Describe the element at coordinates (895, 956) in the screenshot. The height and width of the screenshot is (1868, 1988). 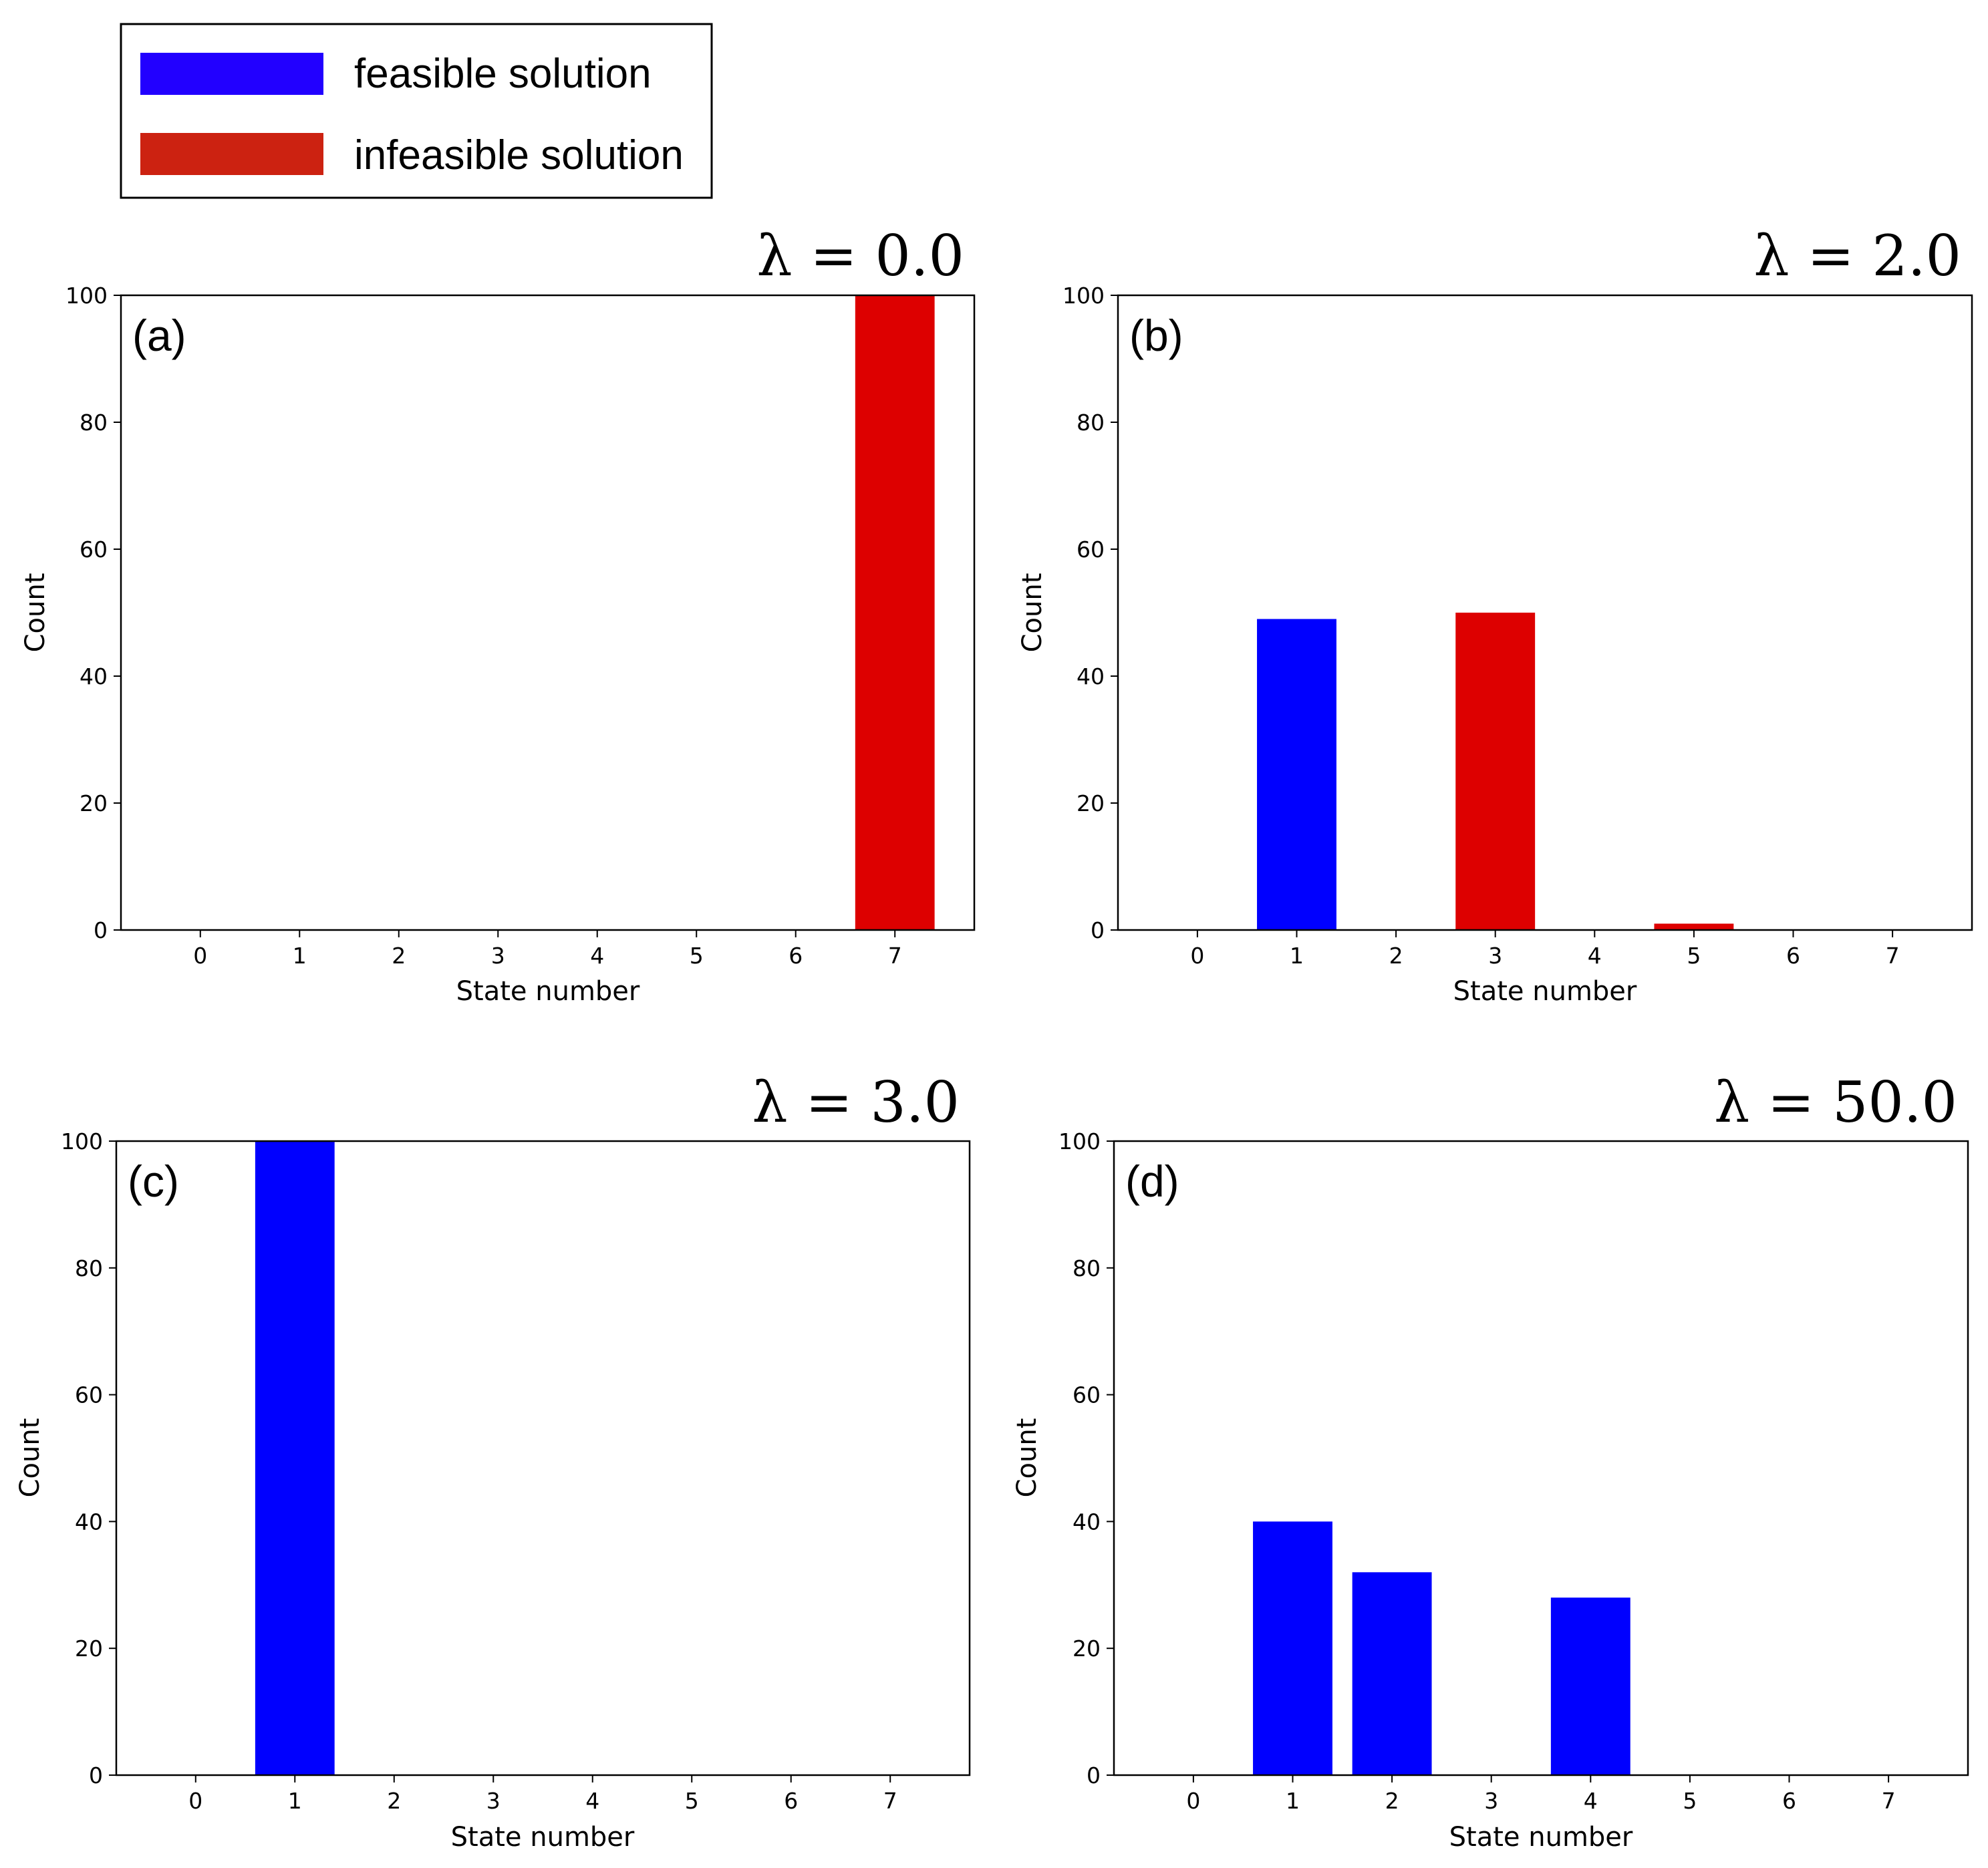
I see `panel-a-xtick-label: 7` at that location.